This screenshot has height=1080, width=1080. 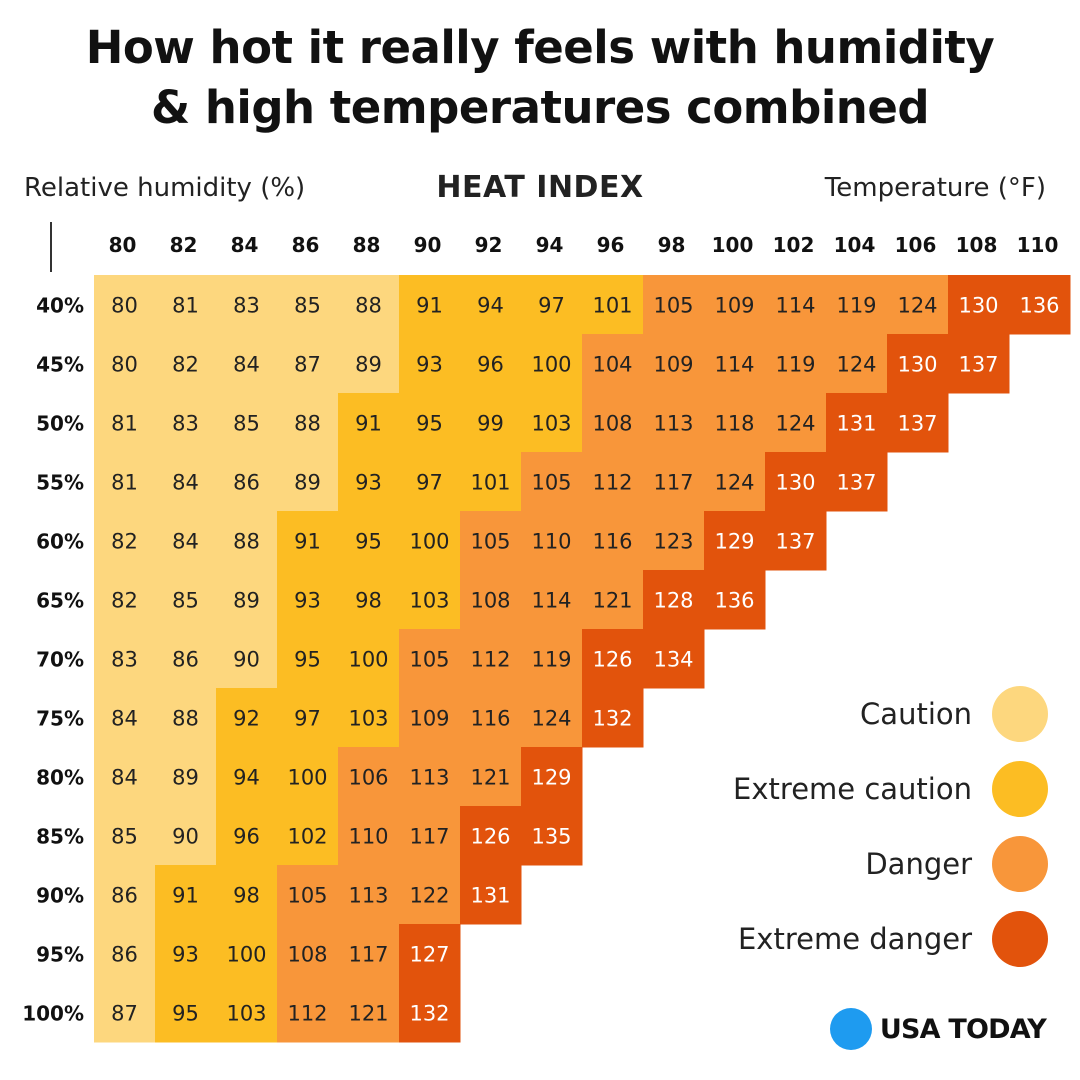 I want to click on heat-value: 116, so click(x=612, y=542).